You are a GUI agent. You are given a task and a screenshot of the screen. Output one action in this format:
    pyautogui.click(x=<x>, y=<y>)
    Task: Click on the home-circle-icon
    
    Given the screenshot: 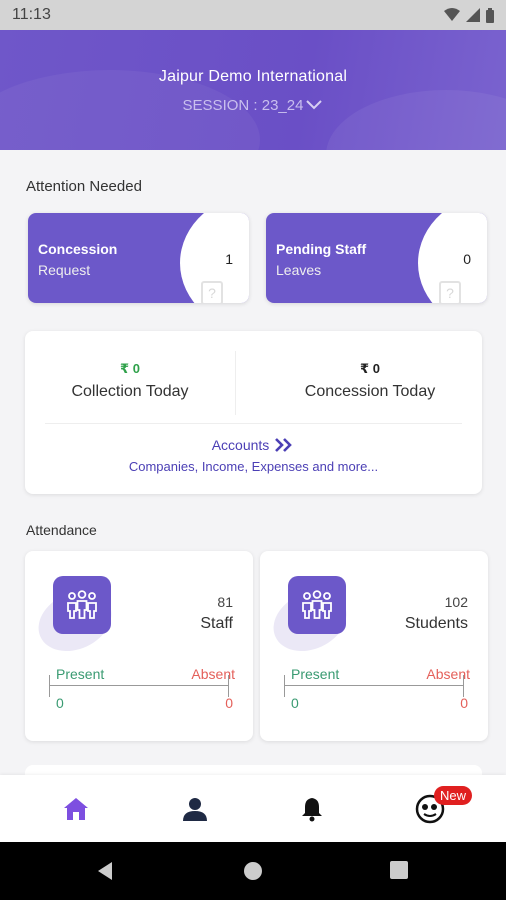 What is the action you would take?
    pyautogui.click(x=253, y=871)
    